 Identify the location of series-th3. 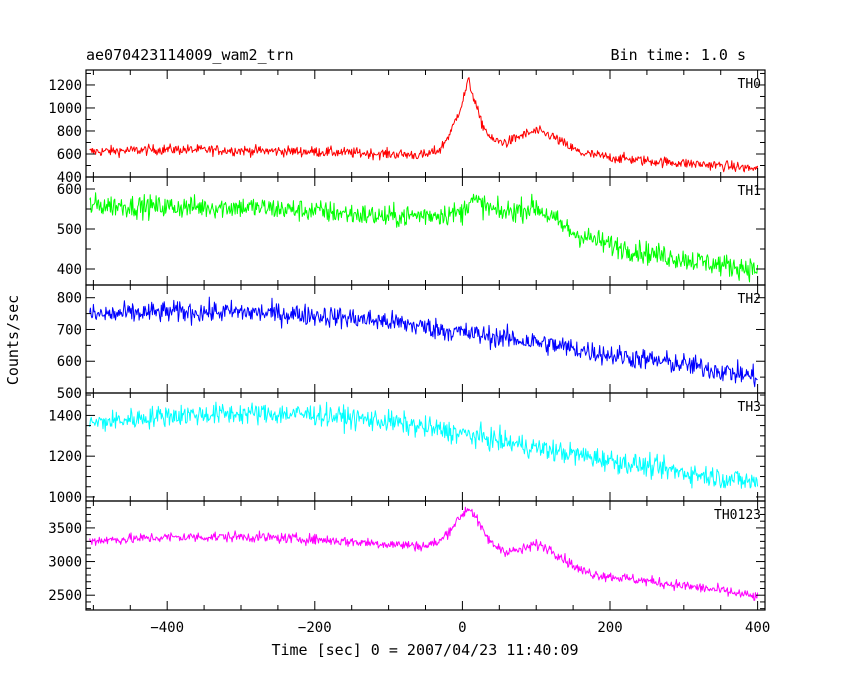
(424, 445).